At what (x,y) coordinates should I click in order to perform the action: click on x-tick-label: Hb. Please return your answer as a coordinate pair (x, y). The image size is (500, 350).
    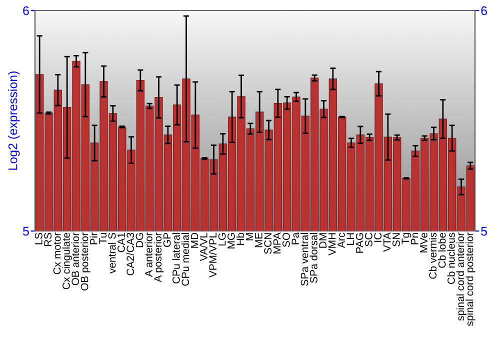
    Looking at the image, I should click on (240, 238).